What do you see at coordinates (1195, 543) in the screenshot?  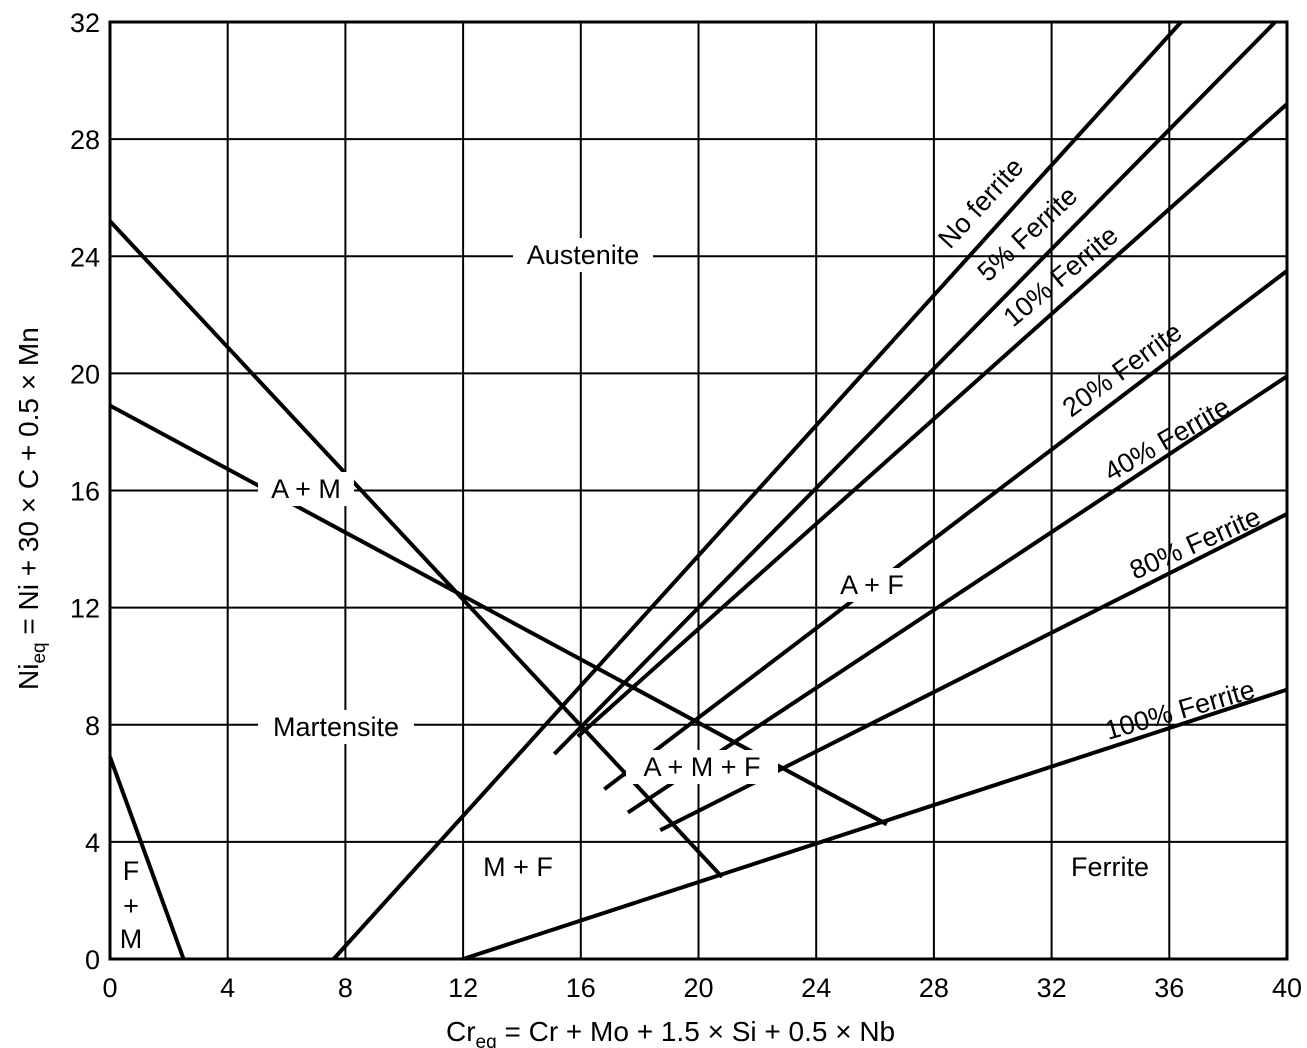 I see `eighty-percent-ferrite-label: 80% Ferrite` at bounding box center [1195, 543].